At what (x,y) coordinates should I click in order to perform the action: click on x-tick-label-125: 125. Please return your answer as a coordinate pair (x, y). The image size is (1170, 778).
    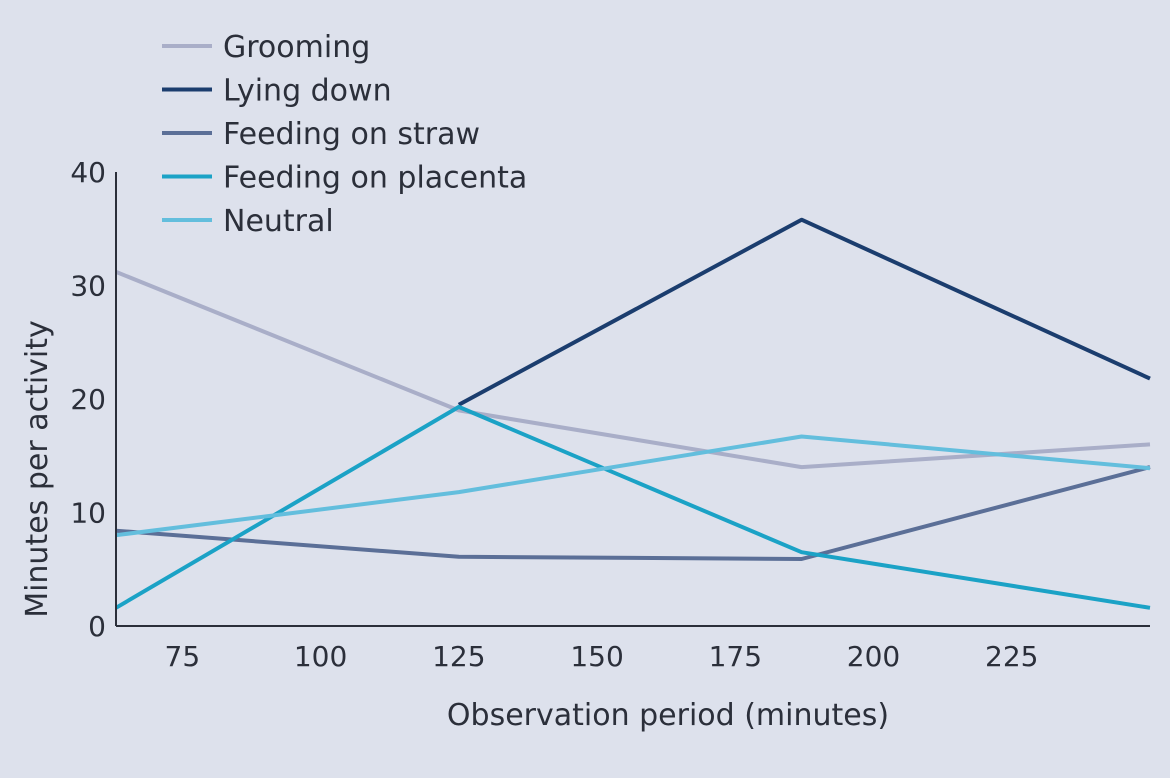
    Looking at the image, I should click on (458, 656).